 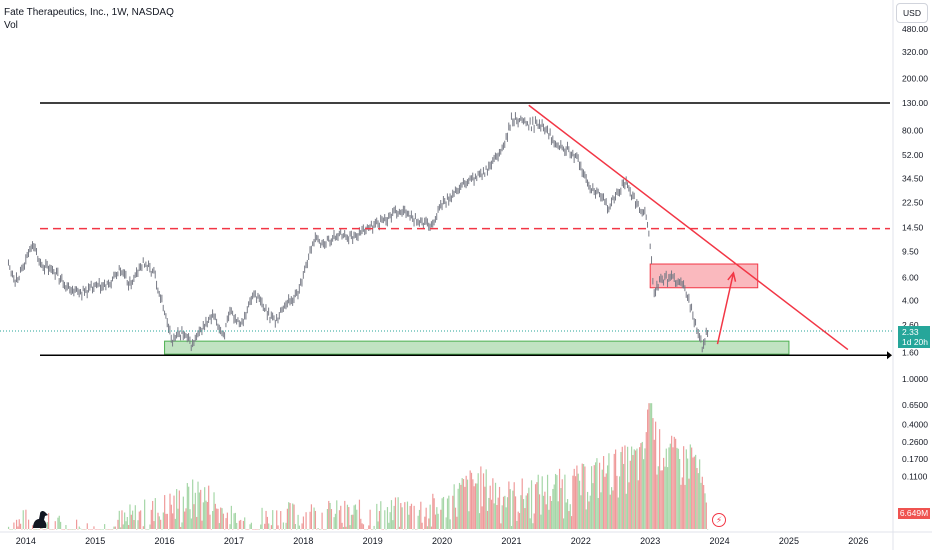 What do you see at coordinates (914, 513) in the screenshot?
I see `volume-value-tag: 6.649M` at bounding box center [914, 513].